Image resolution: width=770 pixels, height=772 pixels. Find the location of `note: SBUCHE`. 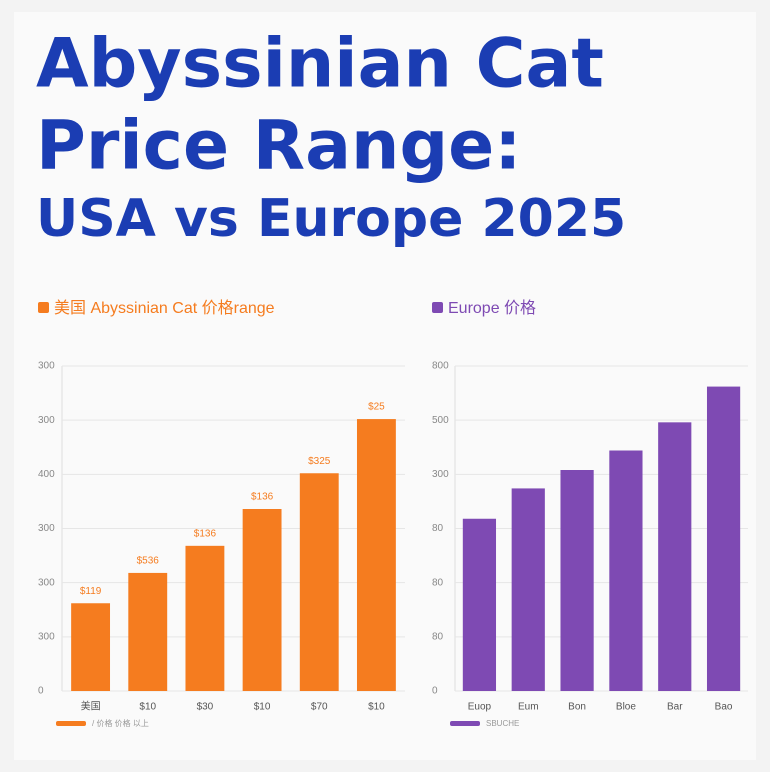

note: SBUCHE is located at coordinates (502, 723).